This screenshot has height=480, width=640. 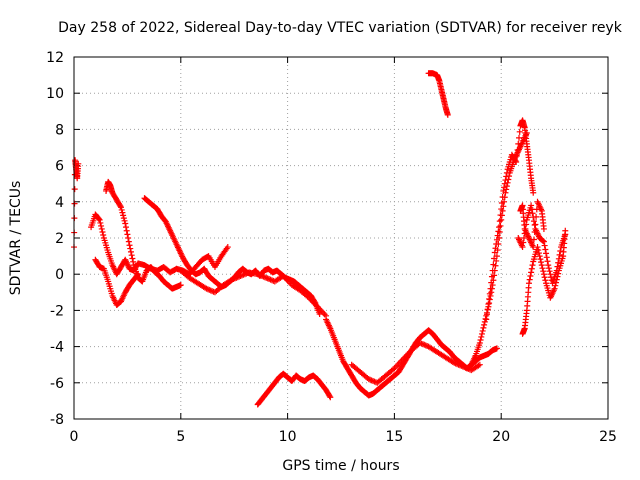 What do you see at coordinates (253, 293) in the screenshot?
I see `series-arc-e` at bounding box center [253, 293].